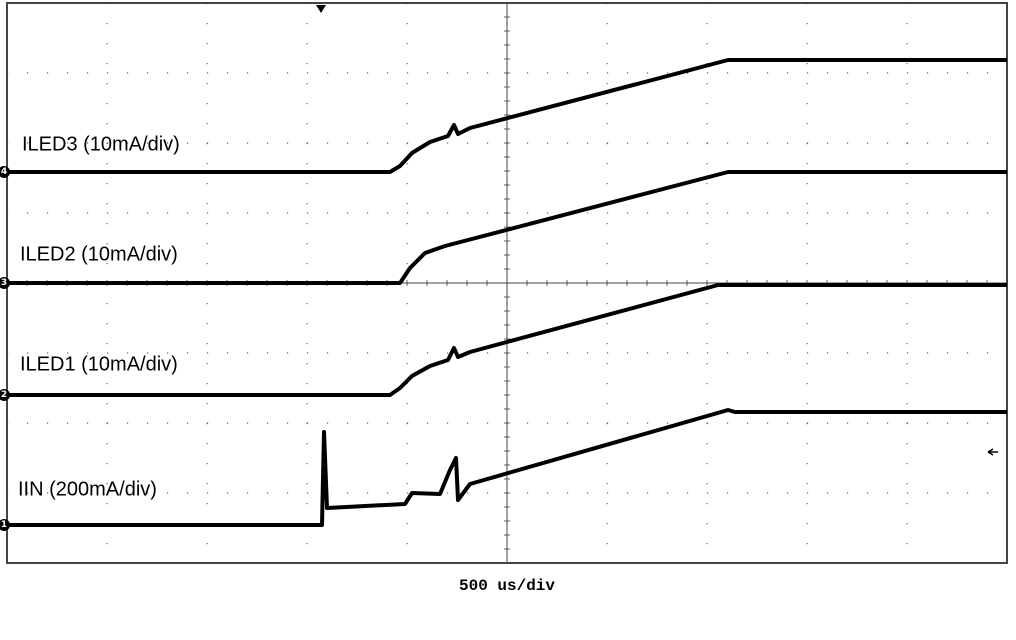  I want to click on timebase: 500 us/div, so click(507, 586).